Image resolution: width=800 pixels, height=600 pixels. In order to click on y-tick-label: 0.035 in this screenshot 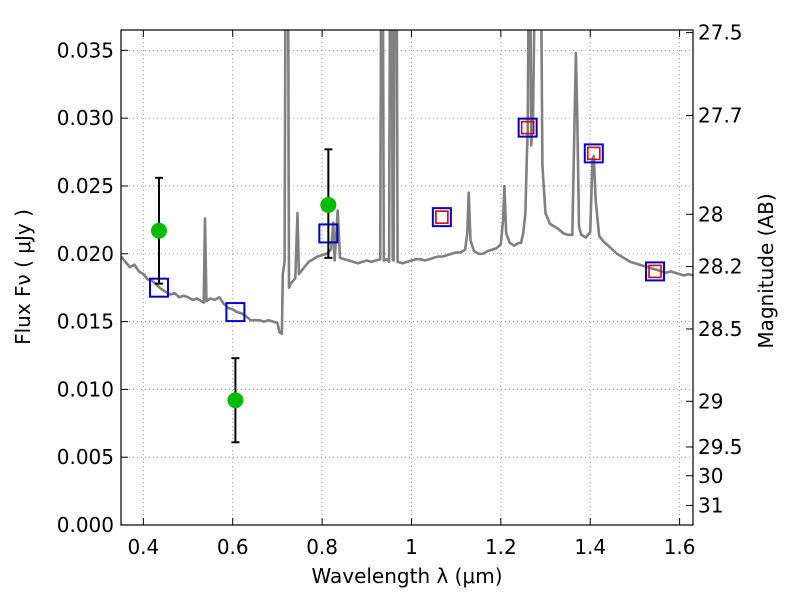, I will do `click(85, 50)`.